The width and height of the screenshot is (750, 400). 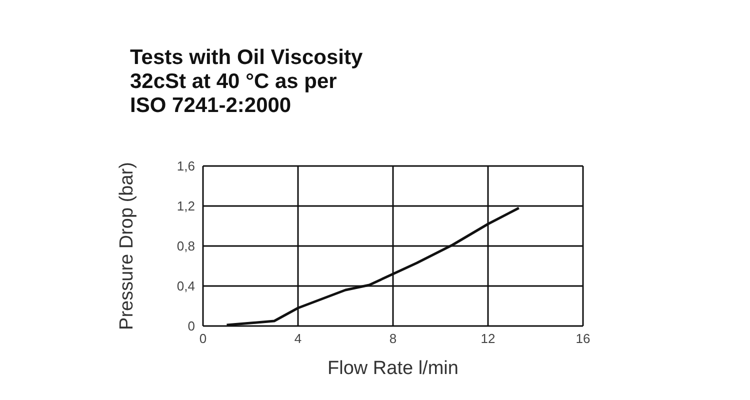 What do you see at coordinates (393, 368) in the screenshot?
I see `x-axis-title: Flow Rate l/min` at bounding box center [393, 368].